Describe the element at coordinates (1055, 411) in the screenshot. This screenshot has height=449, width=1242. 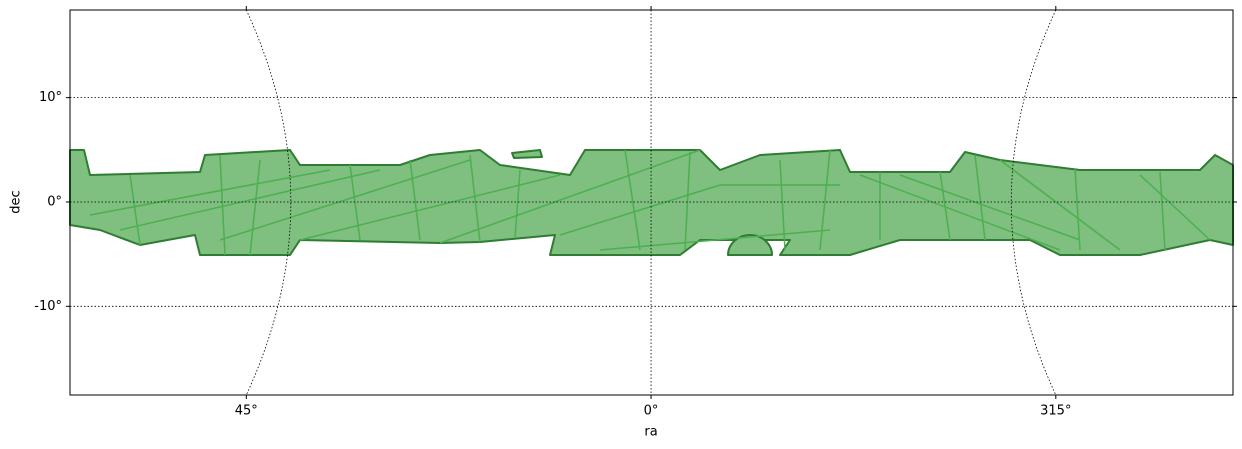
I see `x-tick-label: 315°` at that location.